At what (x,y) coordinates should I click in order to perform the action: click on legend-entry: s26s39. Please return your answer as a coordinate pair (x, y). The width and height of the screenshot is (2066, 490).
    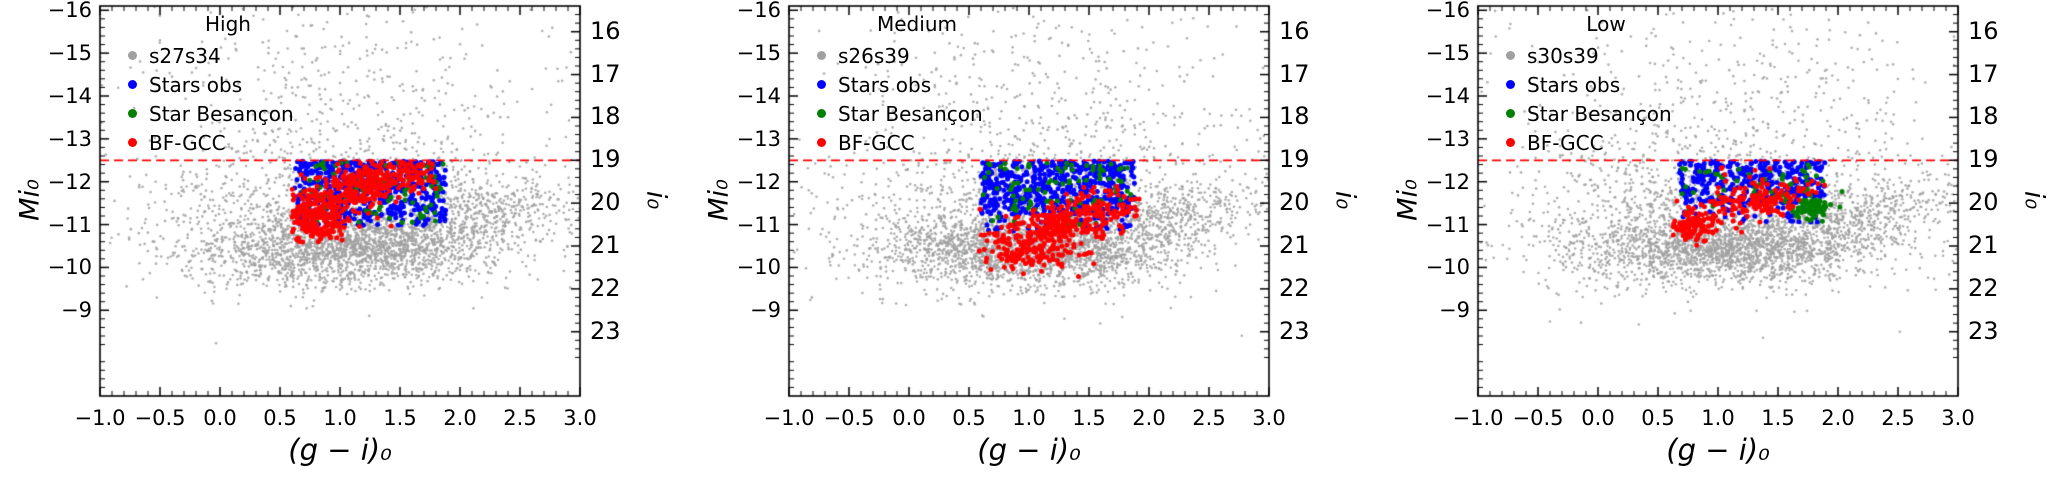
    Looking at the image, I should click on (907, 55).